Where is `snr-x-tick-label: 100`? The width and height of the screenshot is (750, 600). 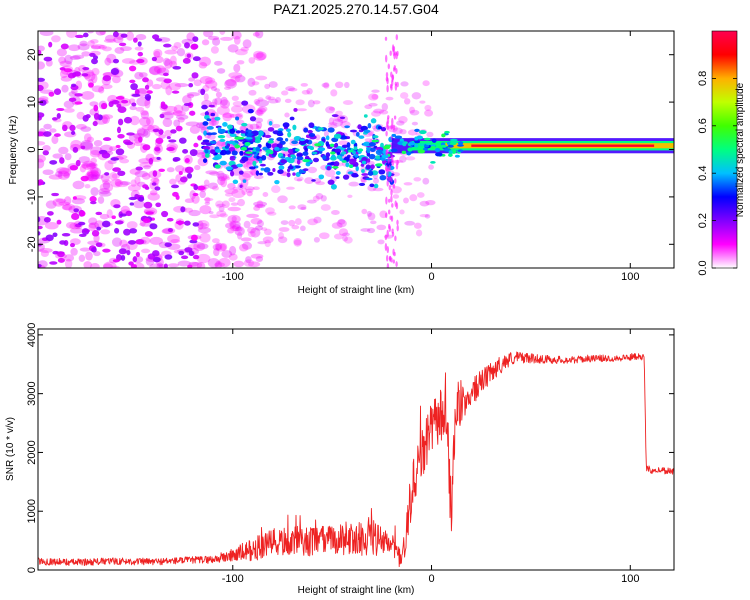 snr-x-tick-label: 100 is located at coordinates (630, 579).